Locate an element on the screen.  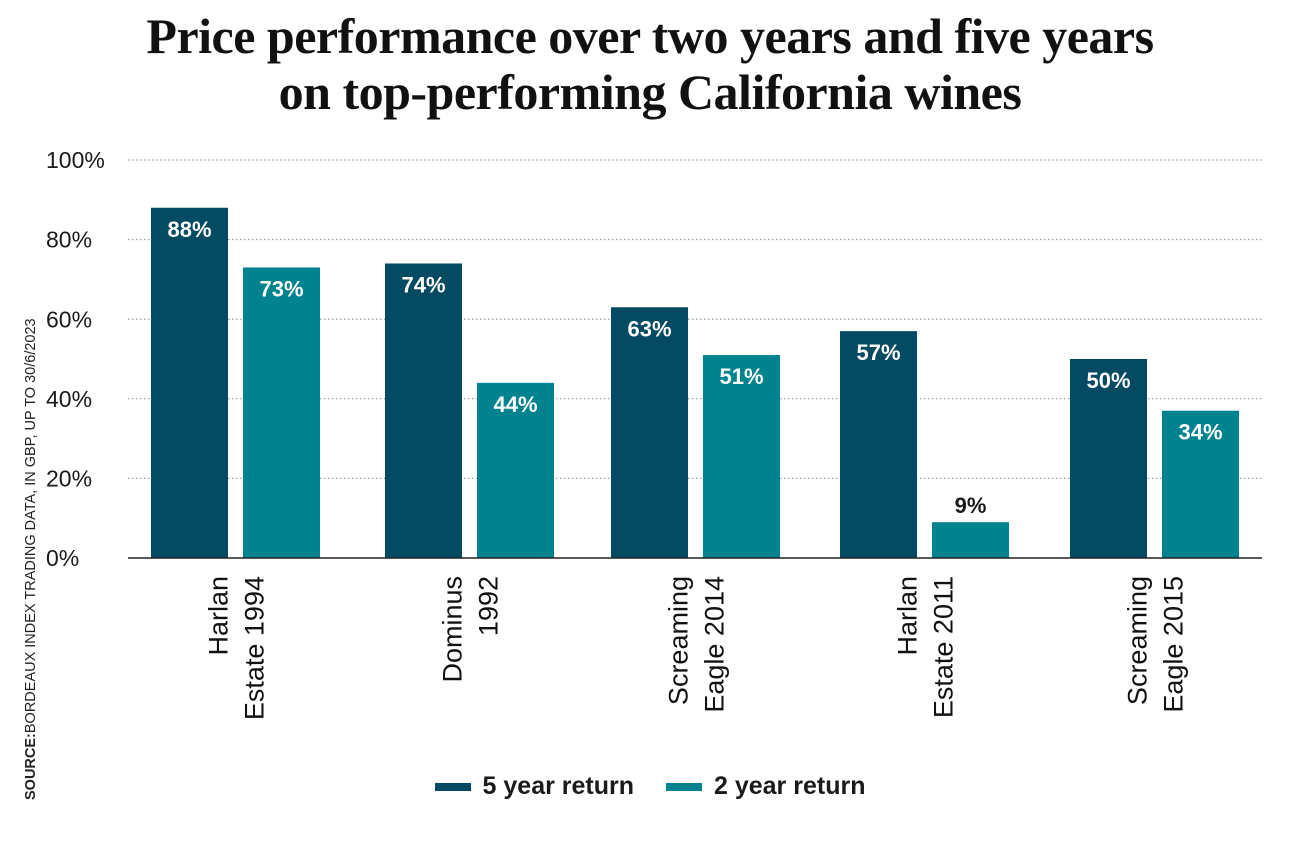
category-label: Screaming Eagle 2014 is located at coordinates (697, 644).